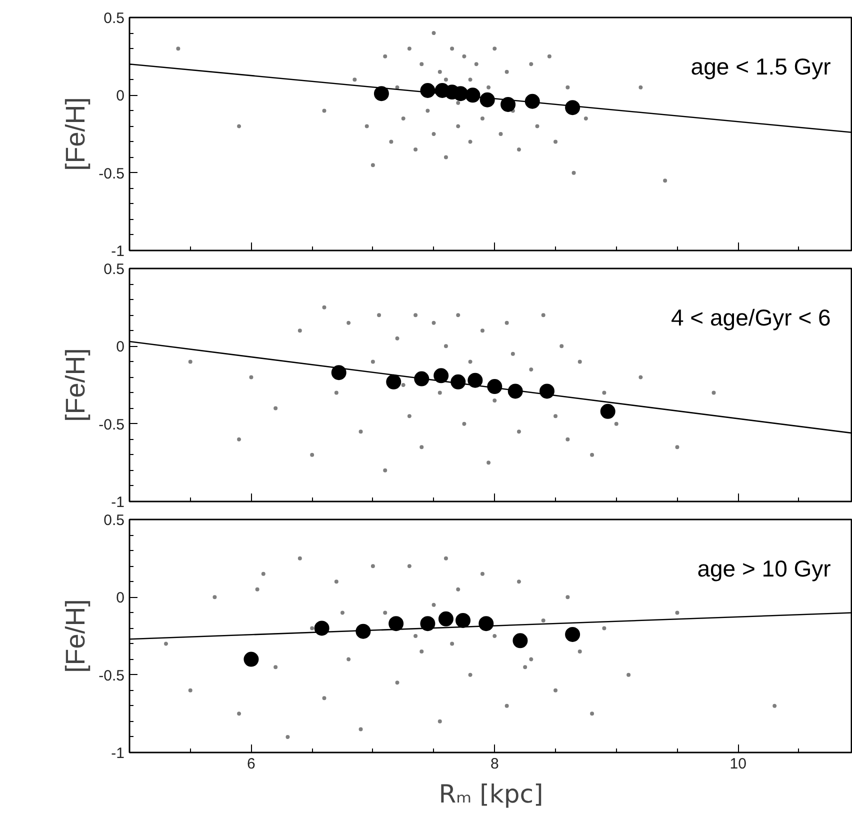 The width and height of the screenshot is (852, 822). What do you see at coordinates (761, 66) in the screenshot?
I see `annotation: age < 1.5 Gyr` at bounding box center [761, 66].